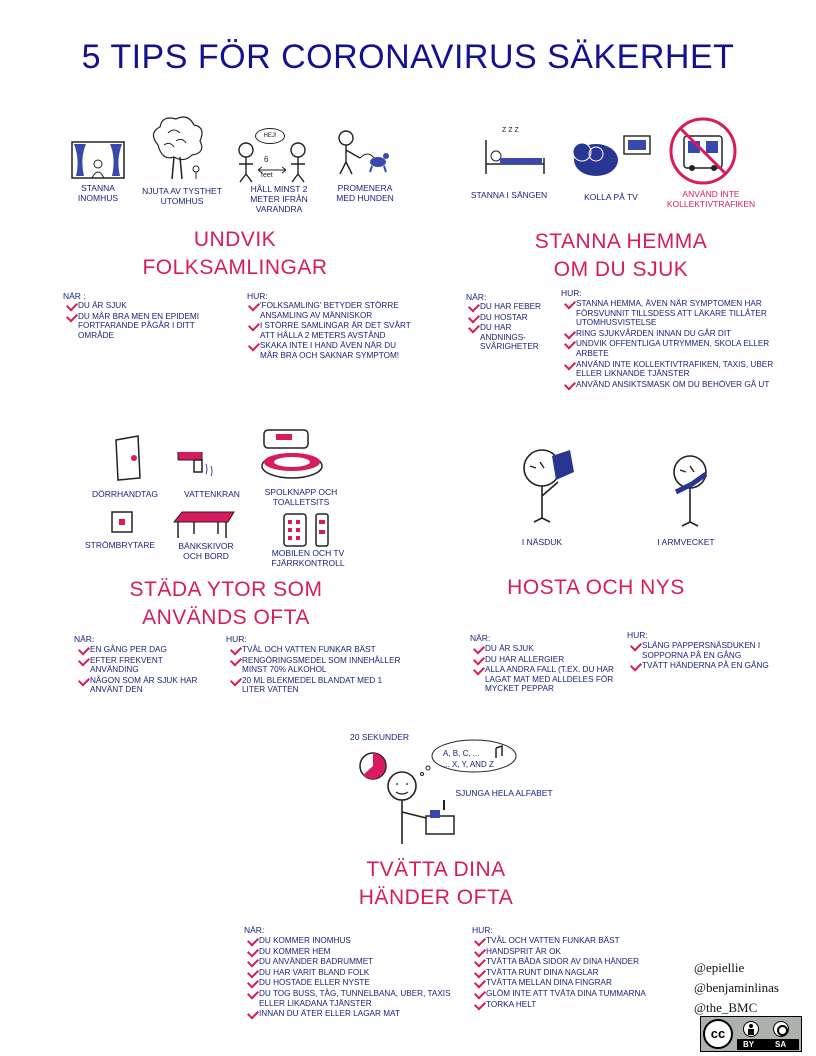  What do you see at coordinates (143, 665) in the screenshot?
I see `list-item: EFTER FREKVENT ANVÄNDING` at bounding box center [143, 665].